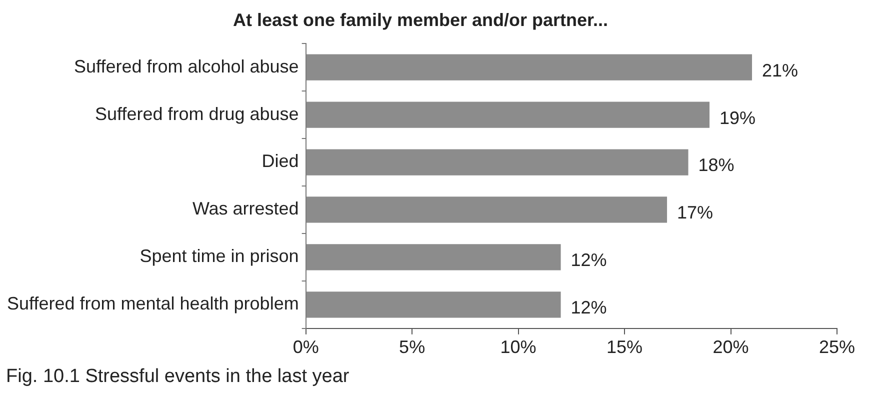  I want to click on data-label: 21%, so click(780, 70).